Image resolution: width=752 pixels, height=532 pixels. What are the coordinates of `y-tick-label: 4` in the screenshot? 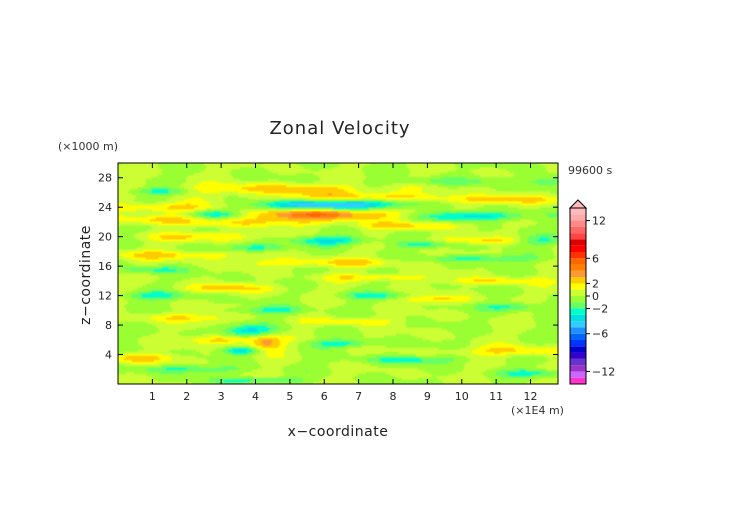 It's located at (108, 355).